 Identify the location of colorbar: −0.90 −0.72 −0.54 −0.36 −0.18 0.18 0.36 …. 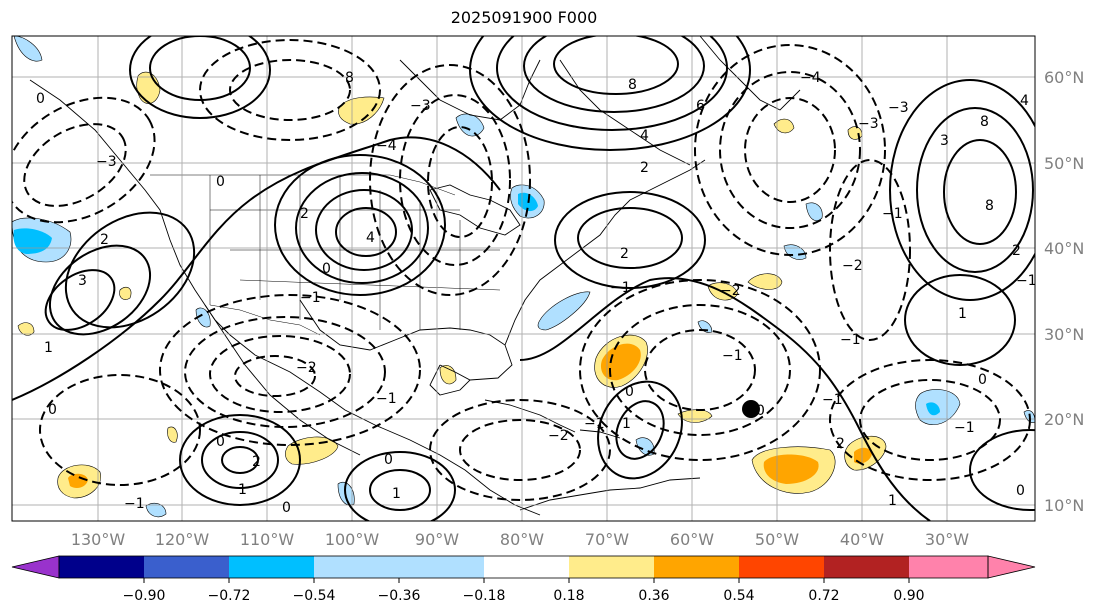
(523, 579).